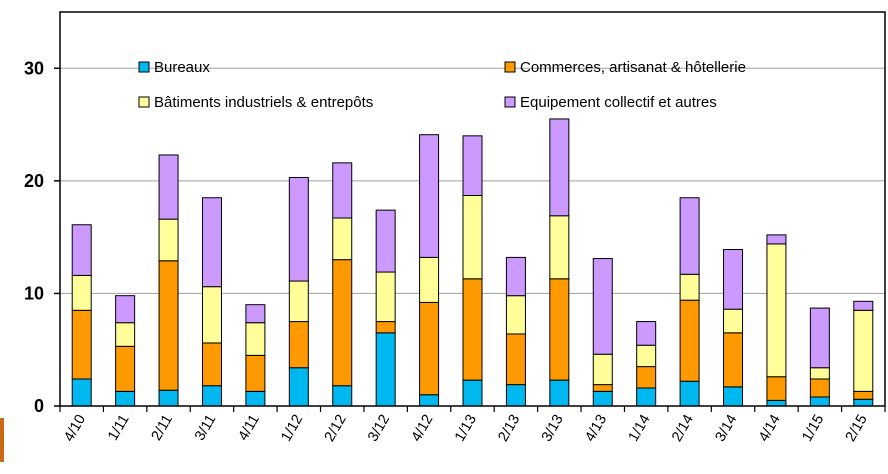  I want to click on x-tick-label: 3/13, so click(553, 428).